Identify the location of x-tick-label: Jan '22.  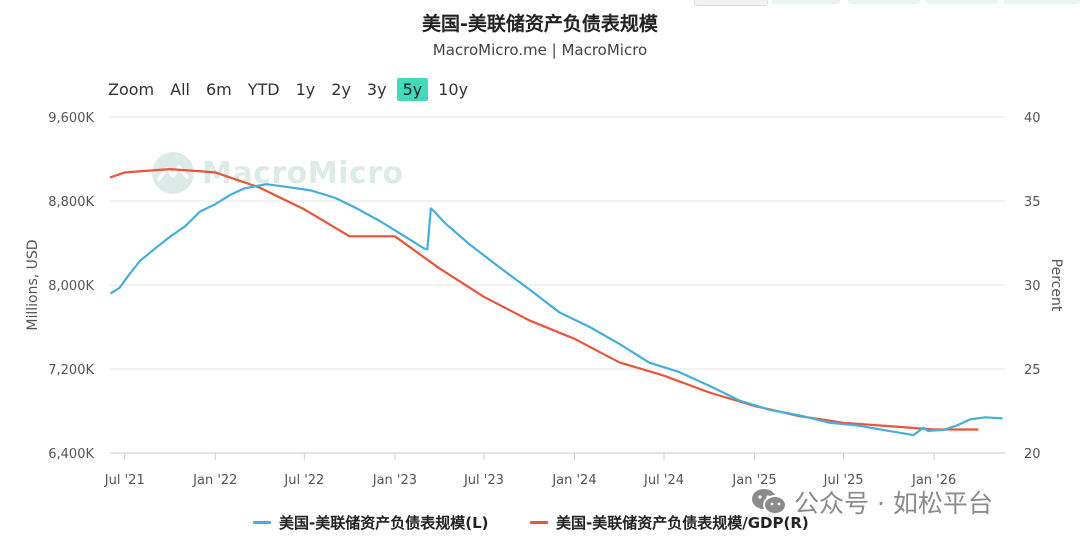
(214, 480).